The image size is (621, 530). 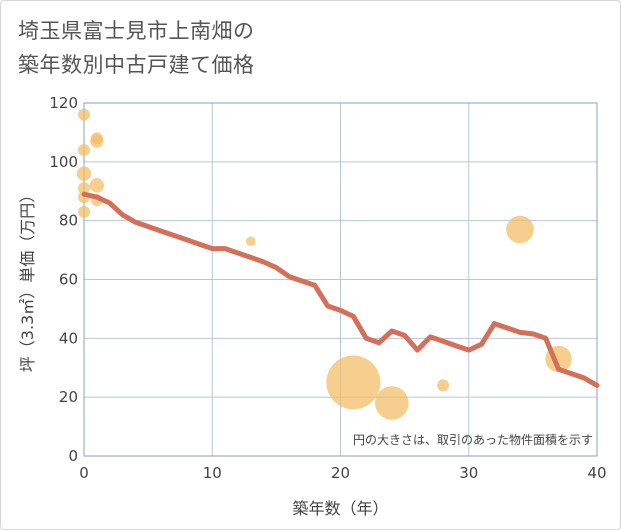 What do you see at coordinates (68, 280) in the screenshot?
I see `y-tick-label: 60` at bounding box center [68, 280].